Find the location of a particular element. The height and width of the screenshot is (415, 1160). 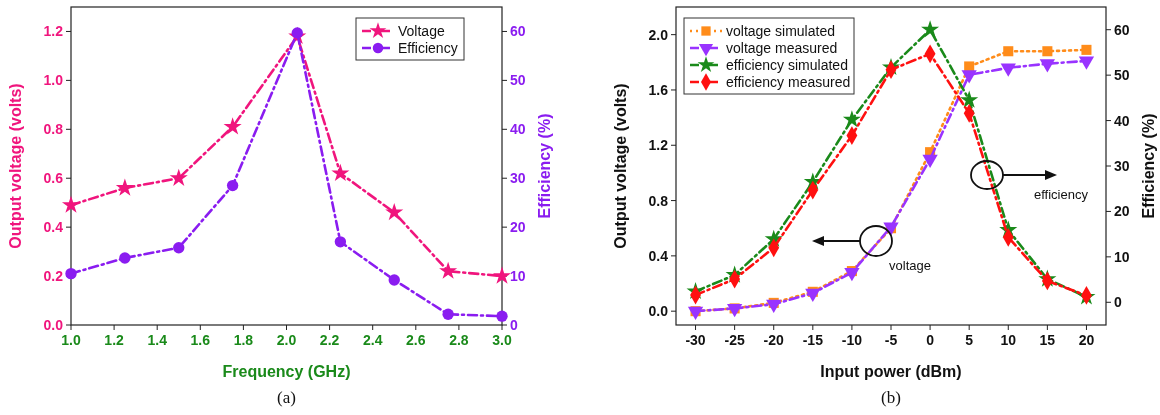

text: (b) is located at coordinates (891, 397).